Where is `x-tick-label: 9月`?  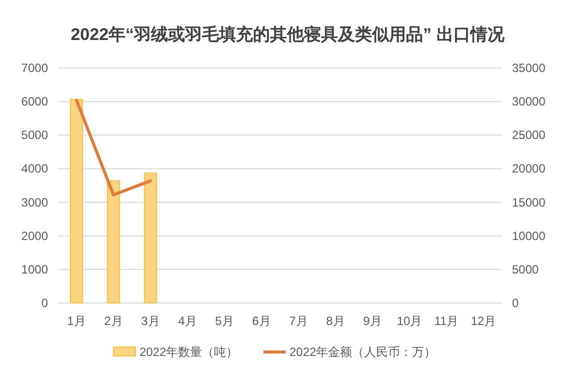
x-tick-label: 9月 is located at coordinates (372, 321).